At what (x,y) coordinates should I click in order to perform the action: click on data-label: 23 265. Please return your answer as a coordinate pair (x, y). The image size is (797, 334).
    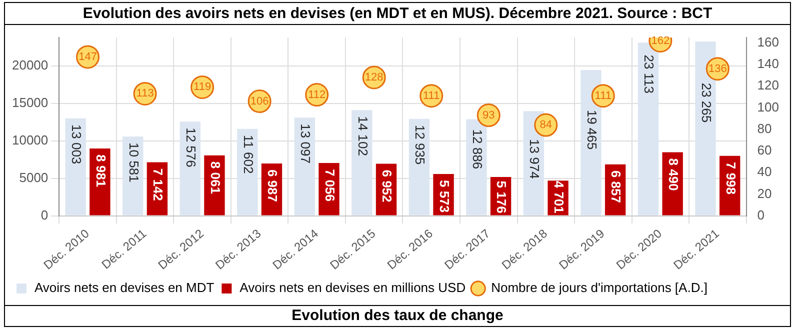
    Looking at the image, I should click on (706, 102).